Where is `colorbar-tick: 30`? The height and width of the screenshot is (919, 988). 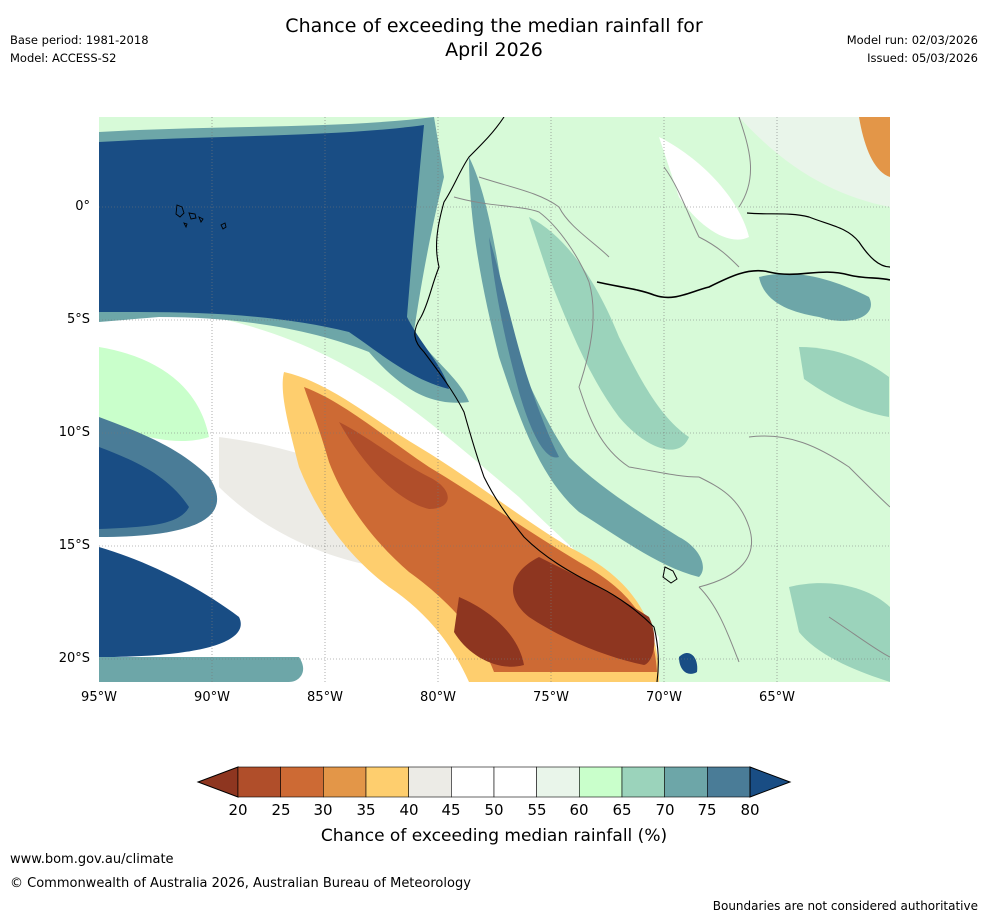 colorbar-tick: 30 is located at coordinates (323, 810).